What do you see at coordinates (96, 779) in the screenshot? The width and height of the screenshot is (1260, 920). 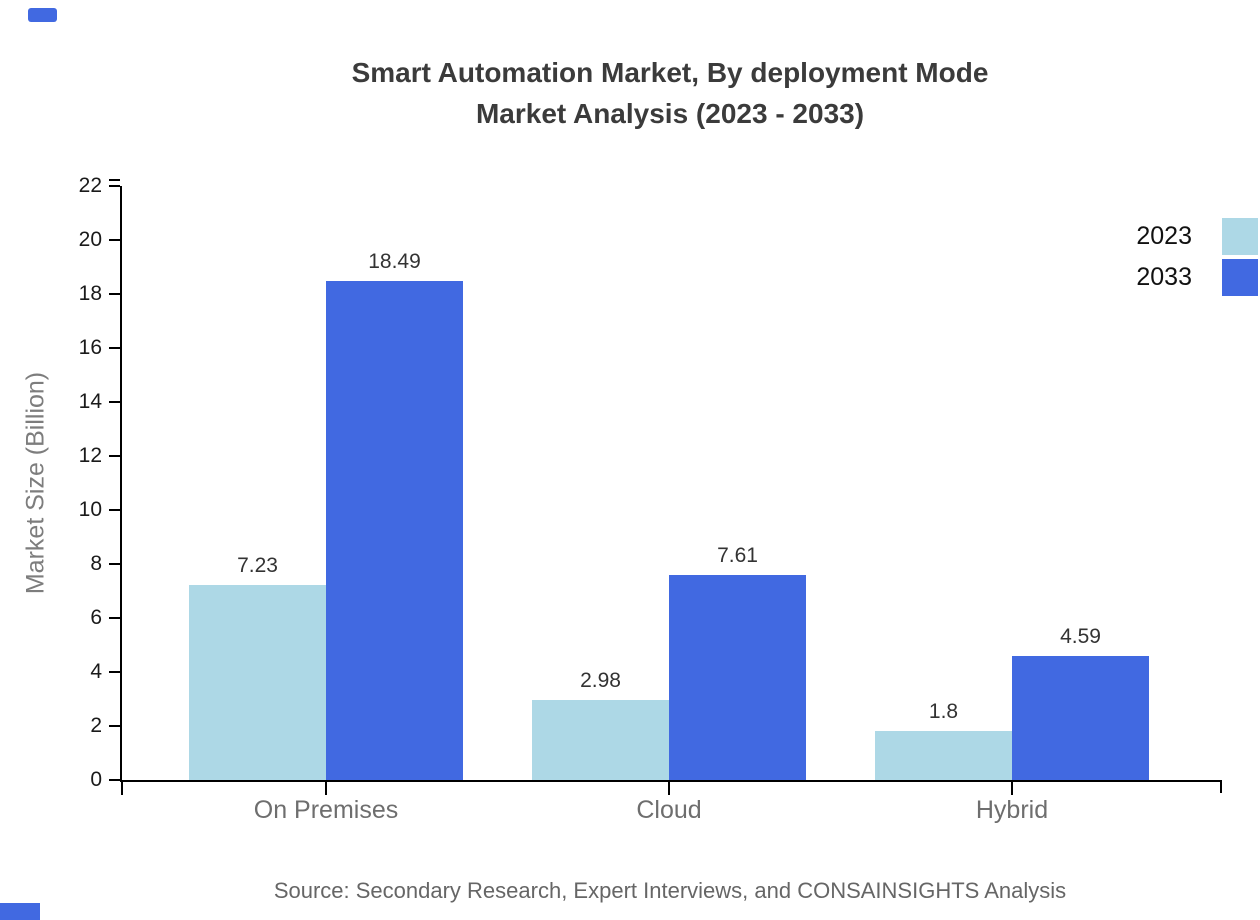 I see `y-axis-tick-label: 0` at bounding box center [96, 779].